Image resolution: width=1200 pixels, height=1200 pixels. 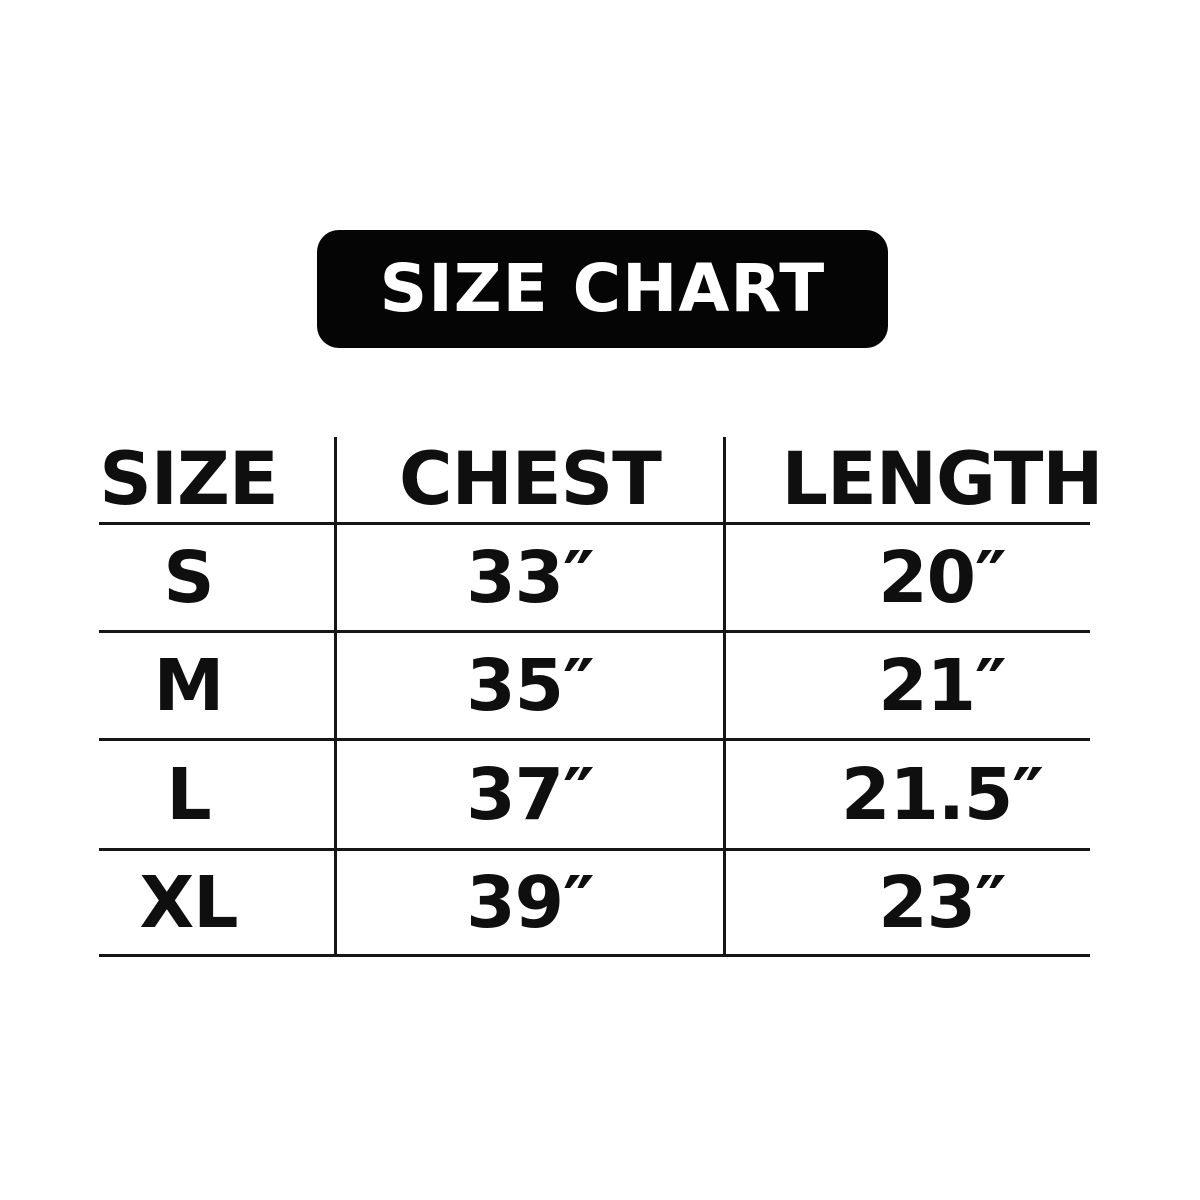 I want to click on cell-size-xl: XL, so click(x=218, y=902).